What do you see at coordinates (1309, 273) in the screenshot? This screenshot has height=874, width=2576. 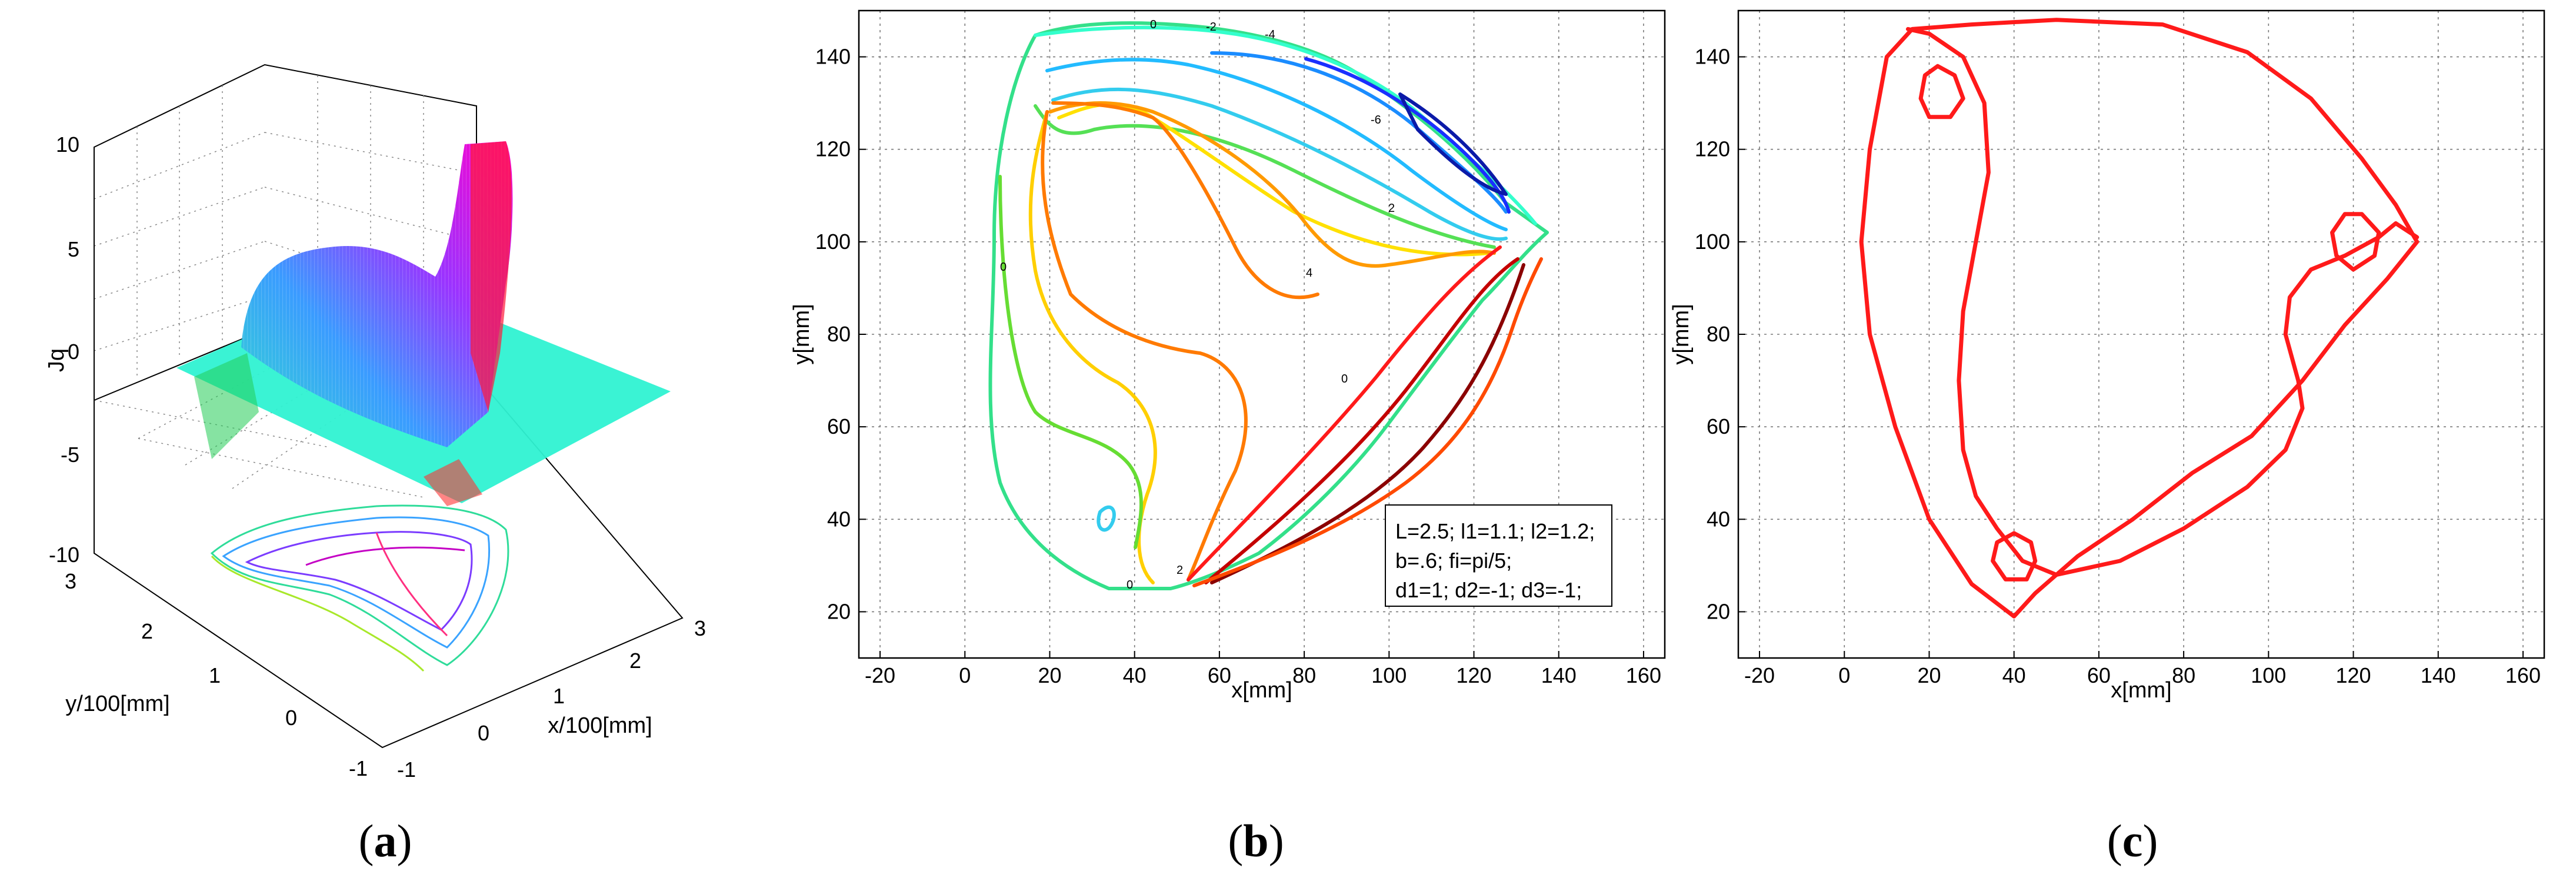 I see `contour-level-label: 4` at bounding box center [1309, 273].